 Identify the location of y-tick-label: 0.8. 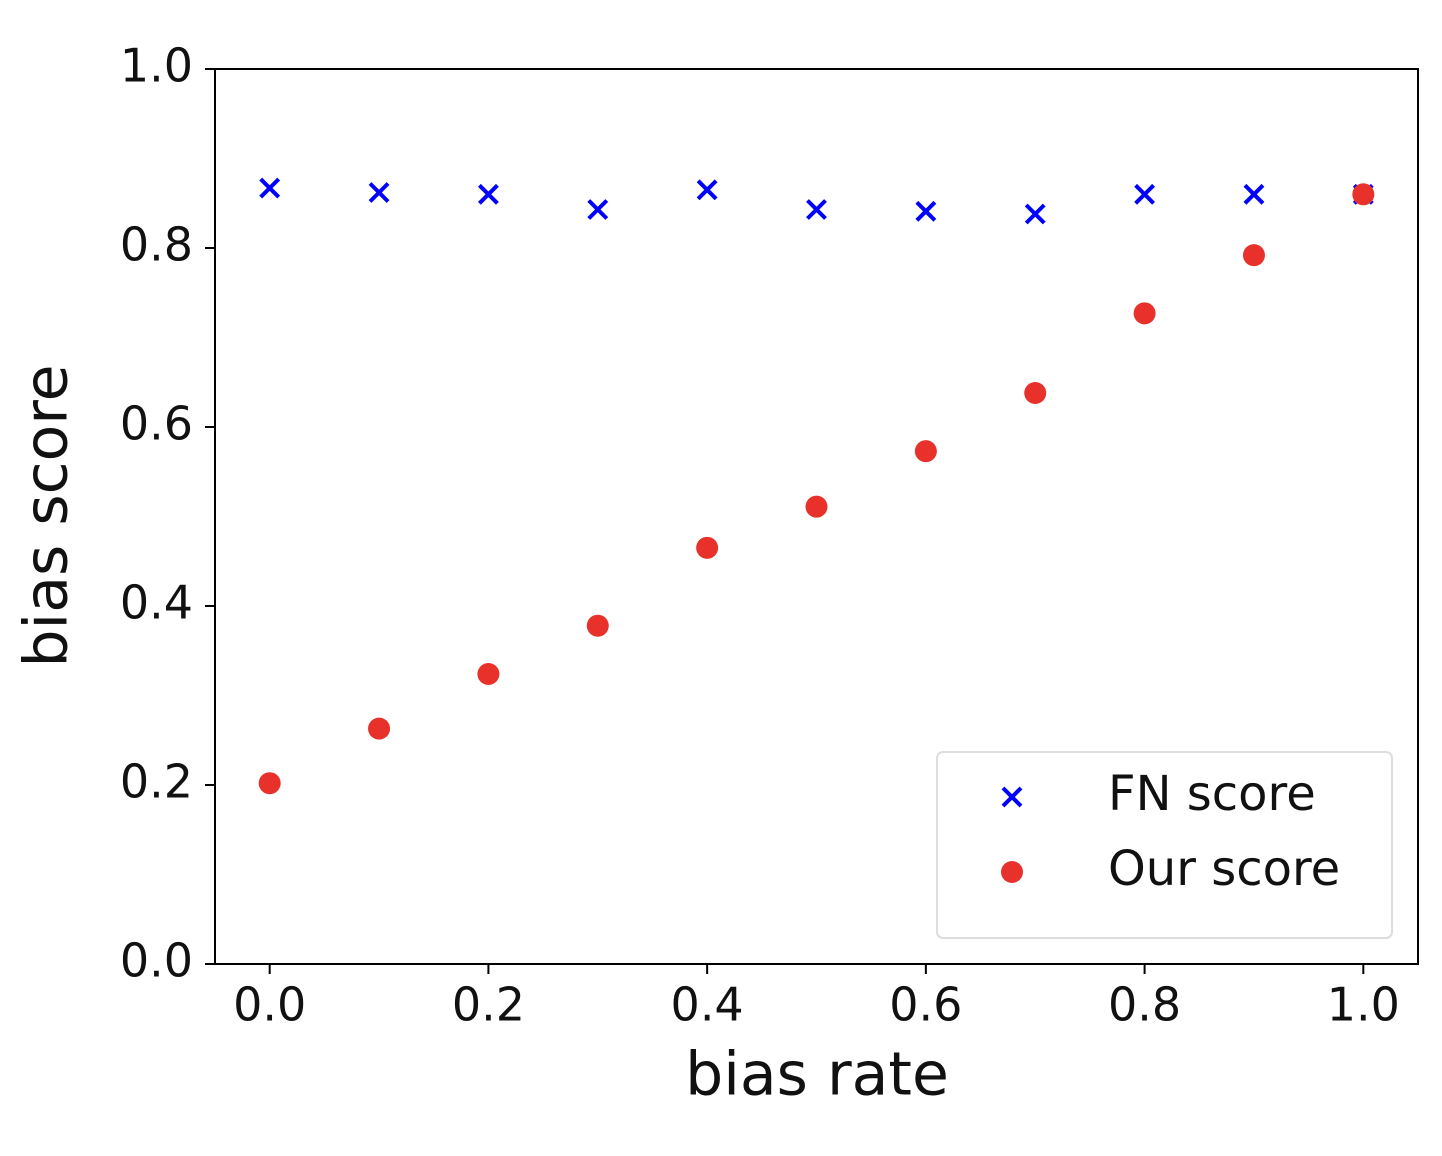
(156, 245).